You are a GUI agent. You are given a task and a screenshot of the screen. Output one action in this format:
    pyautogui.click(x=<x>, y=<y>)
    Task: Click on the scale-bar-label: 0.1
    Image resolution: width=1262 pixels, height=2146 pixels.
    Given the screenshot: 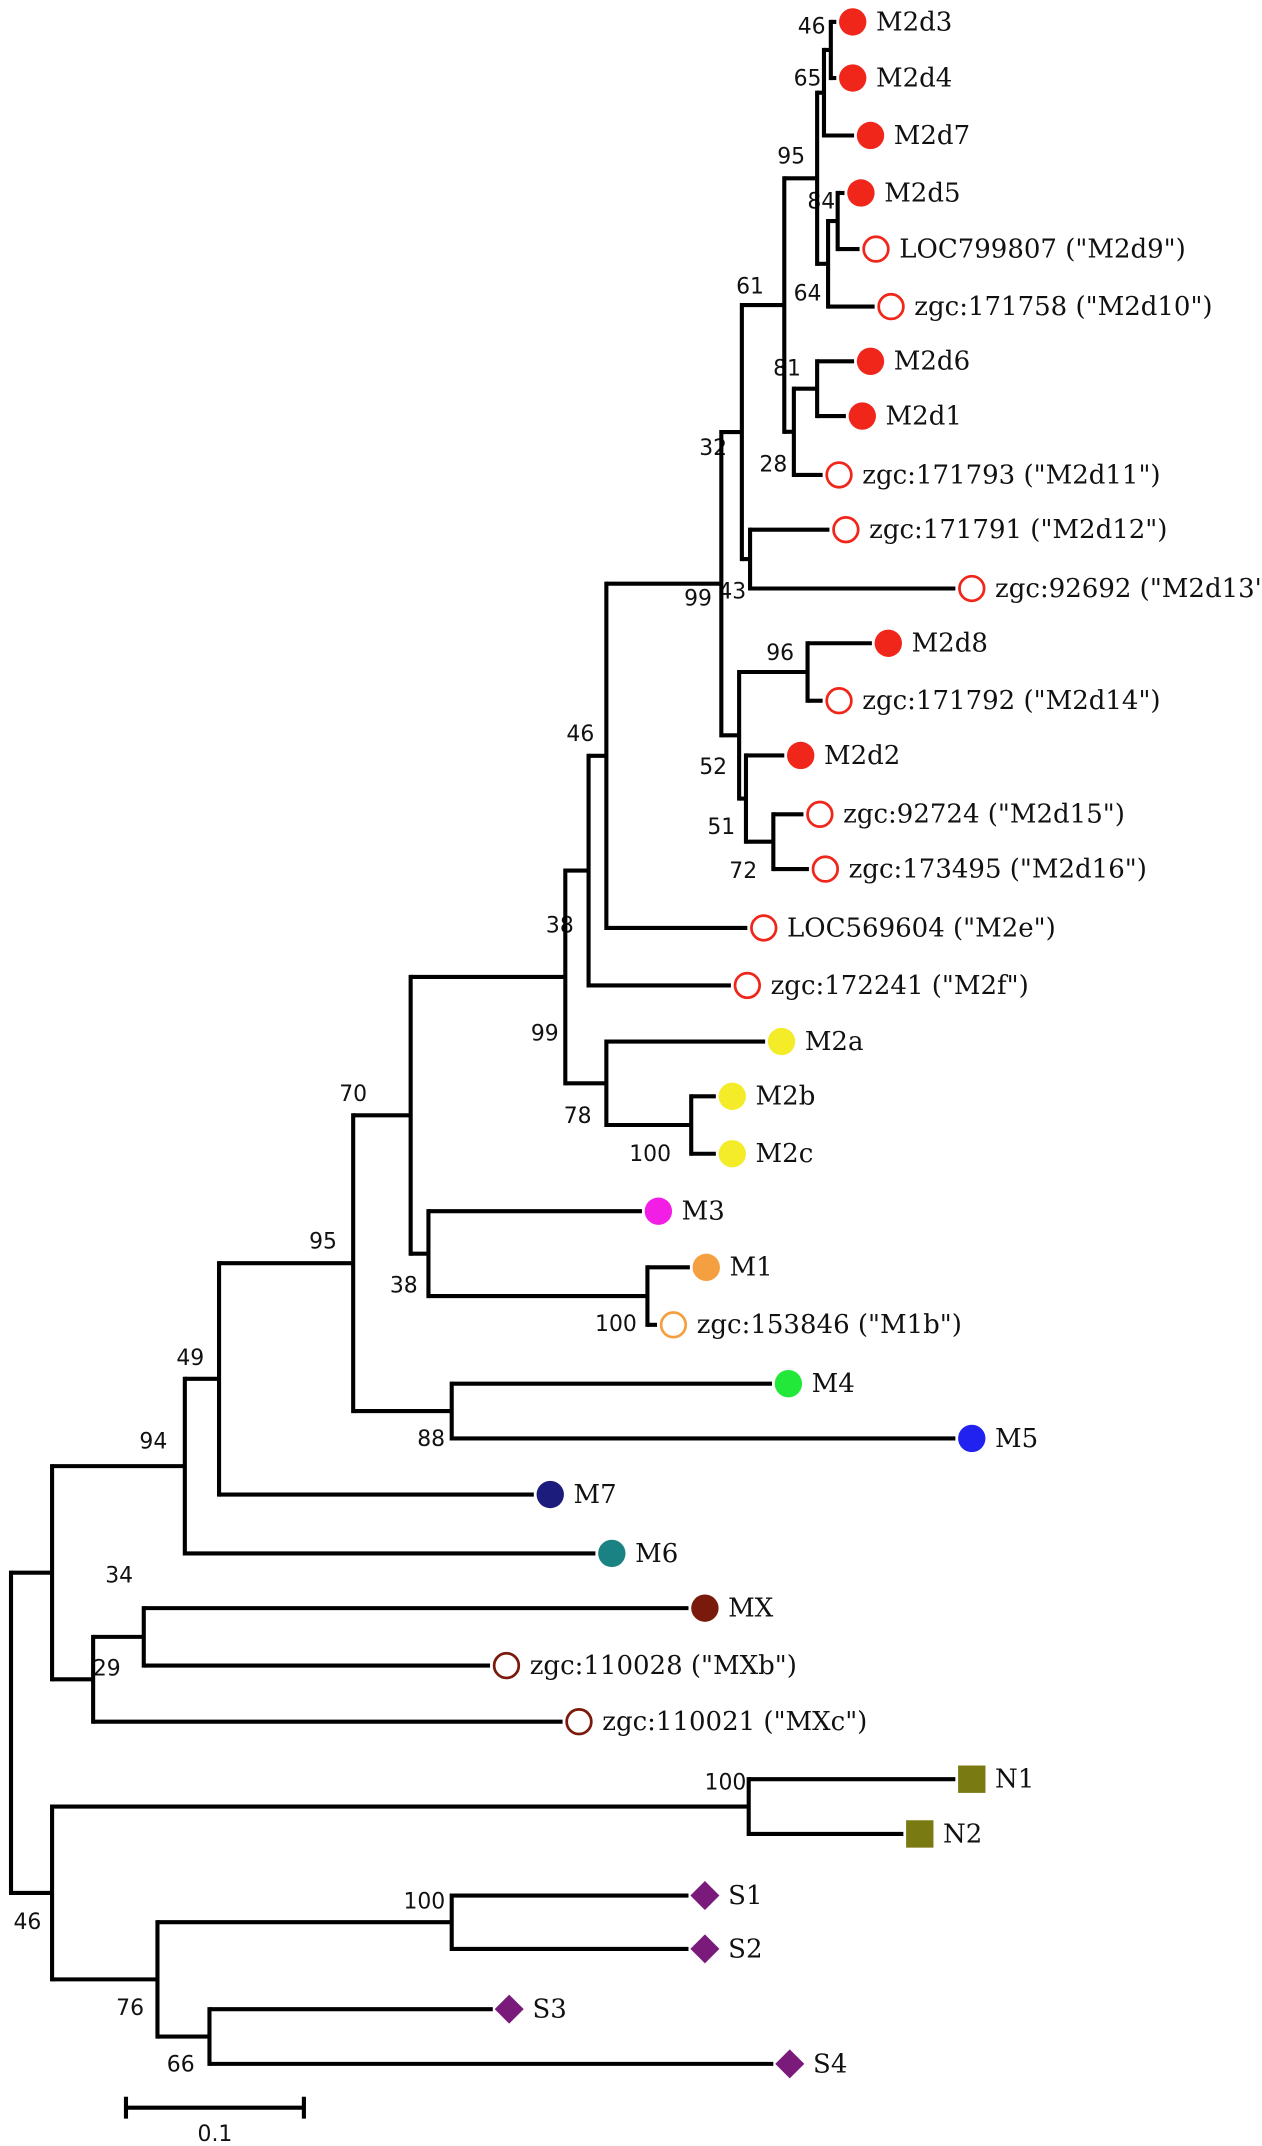 What is the action you would take?
    pyautogui.click(x=215, y=2134)
    